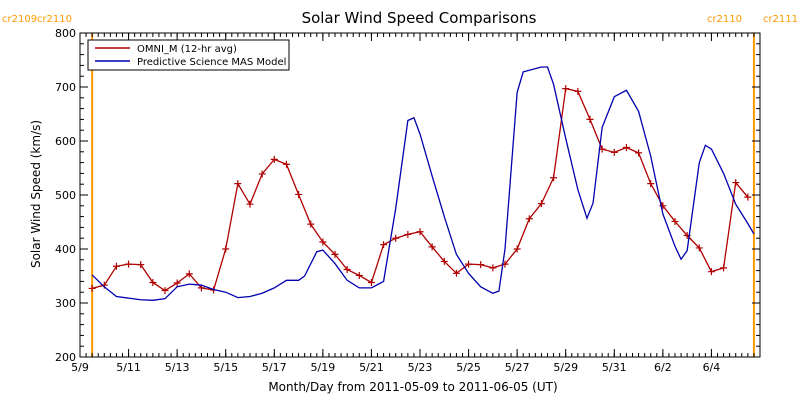  What do you see at coordinates (724, 19) in the screenshot?
I see `cr-label-right-1: cr2110` at bounding box center [724, 19].